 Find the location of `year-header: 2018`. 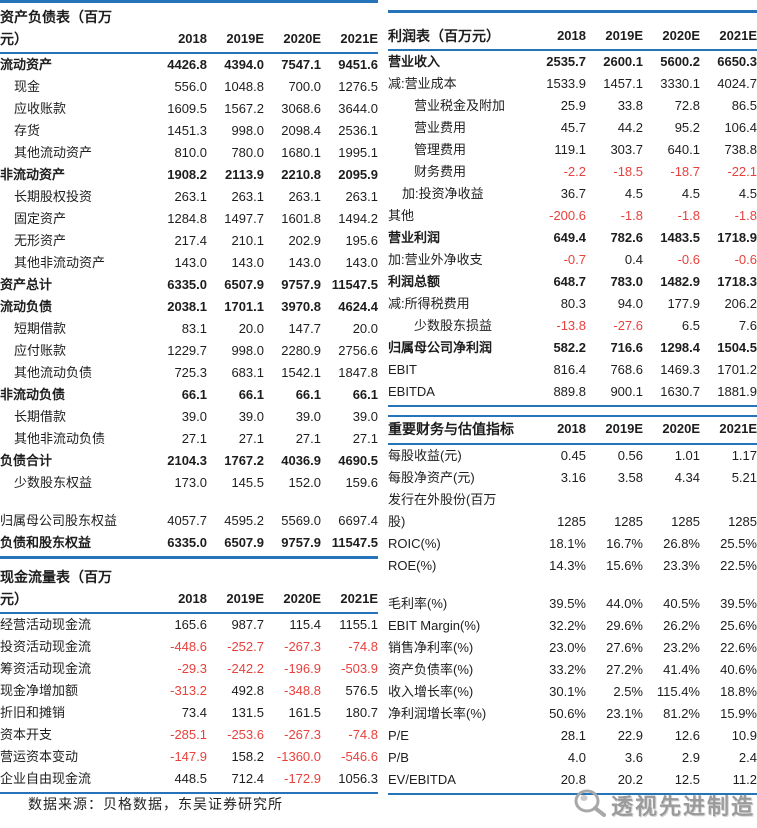

year-header: 2018 is located at coordinates (571, 35).